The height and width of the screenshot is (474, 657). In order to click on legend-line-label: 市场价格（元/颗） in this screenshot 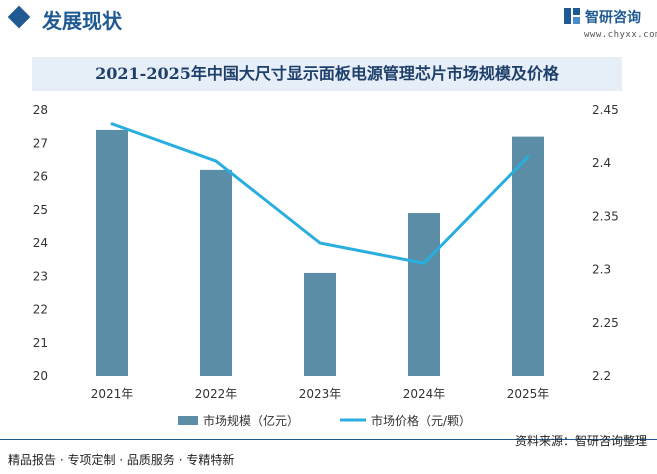, I will do `click(421, 420)`.